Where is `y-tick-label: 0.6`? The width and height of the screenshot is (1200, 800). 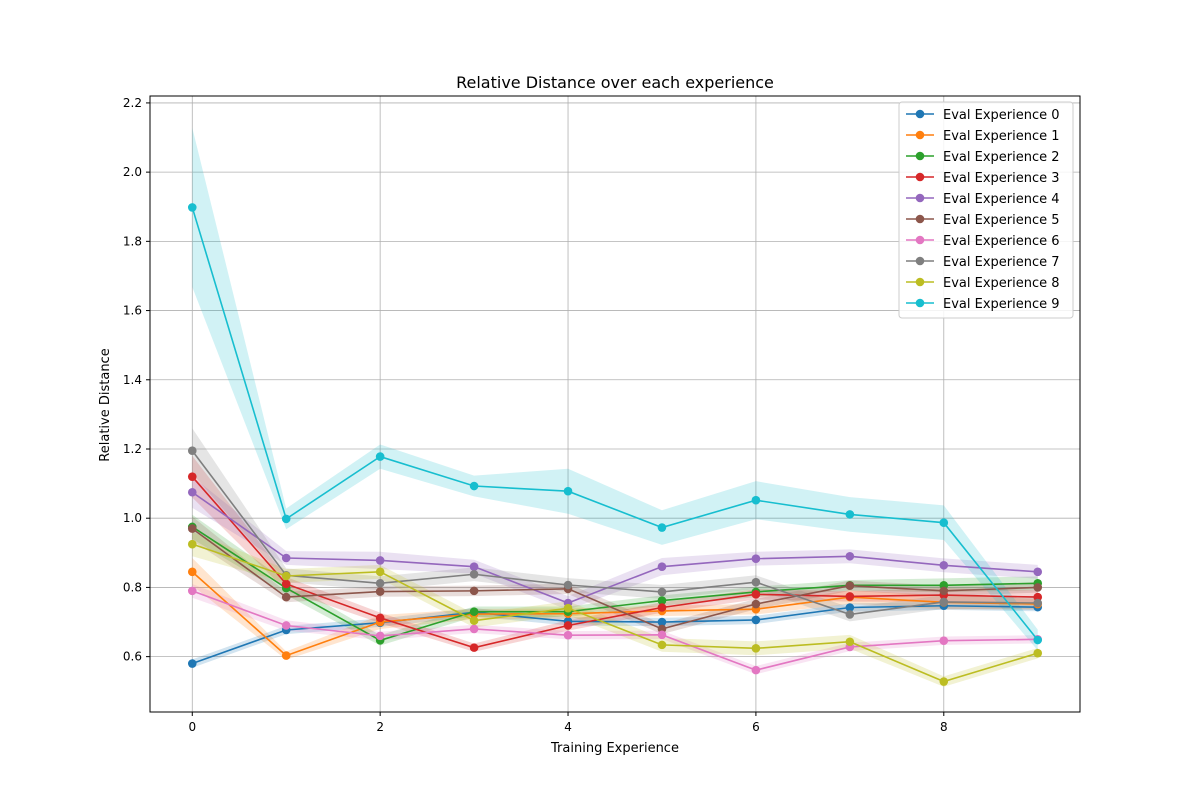 y-tick-label: 0.6 is located at coordinates (132, 657).